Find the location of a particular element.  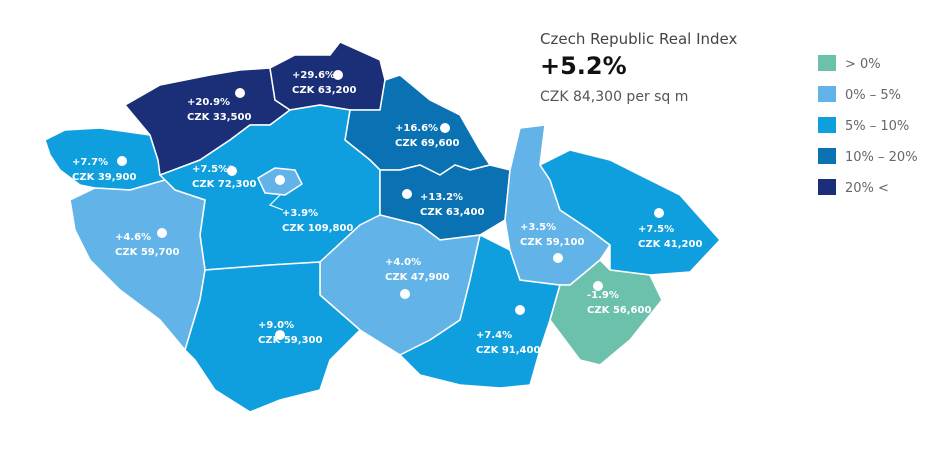

region-change: +16.6% is located at coordinates (416, 128).